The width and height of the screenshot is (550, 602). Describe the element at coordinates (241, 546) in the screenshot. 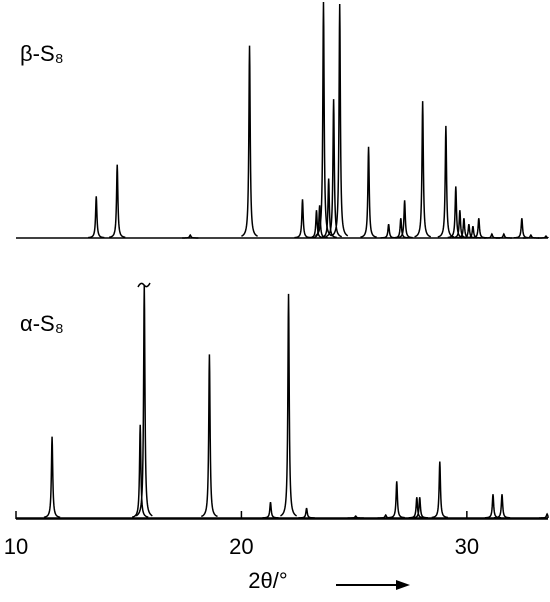

I see `x-tick-label: 20` at that location.